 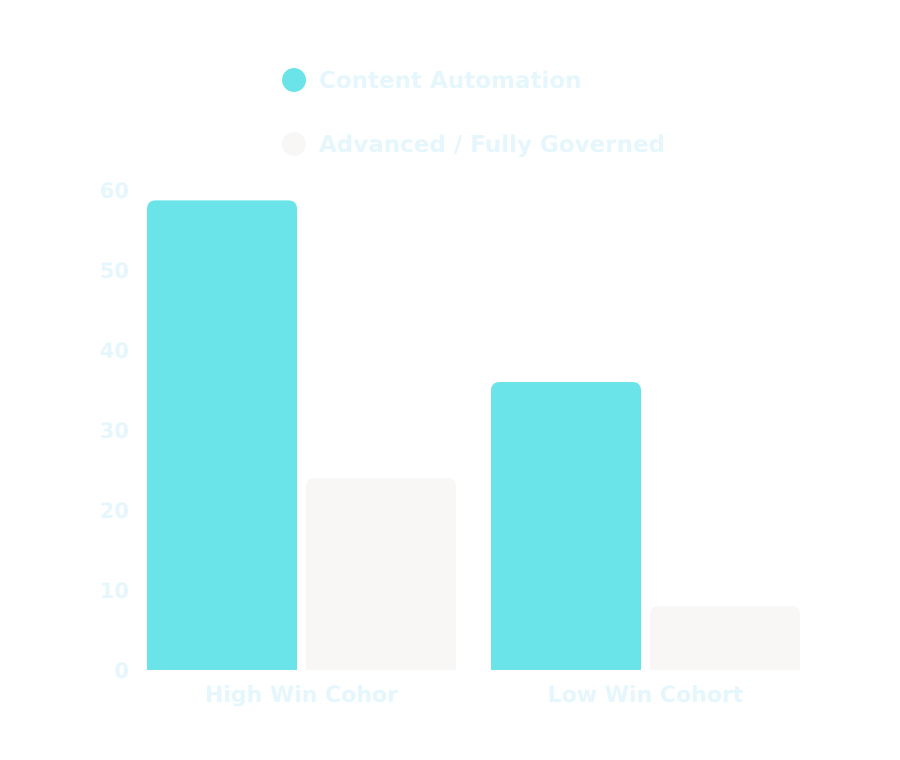 I want to click on x-category-label: High Win Cohor, so click(x=301, y=695).